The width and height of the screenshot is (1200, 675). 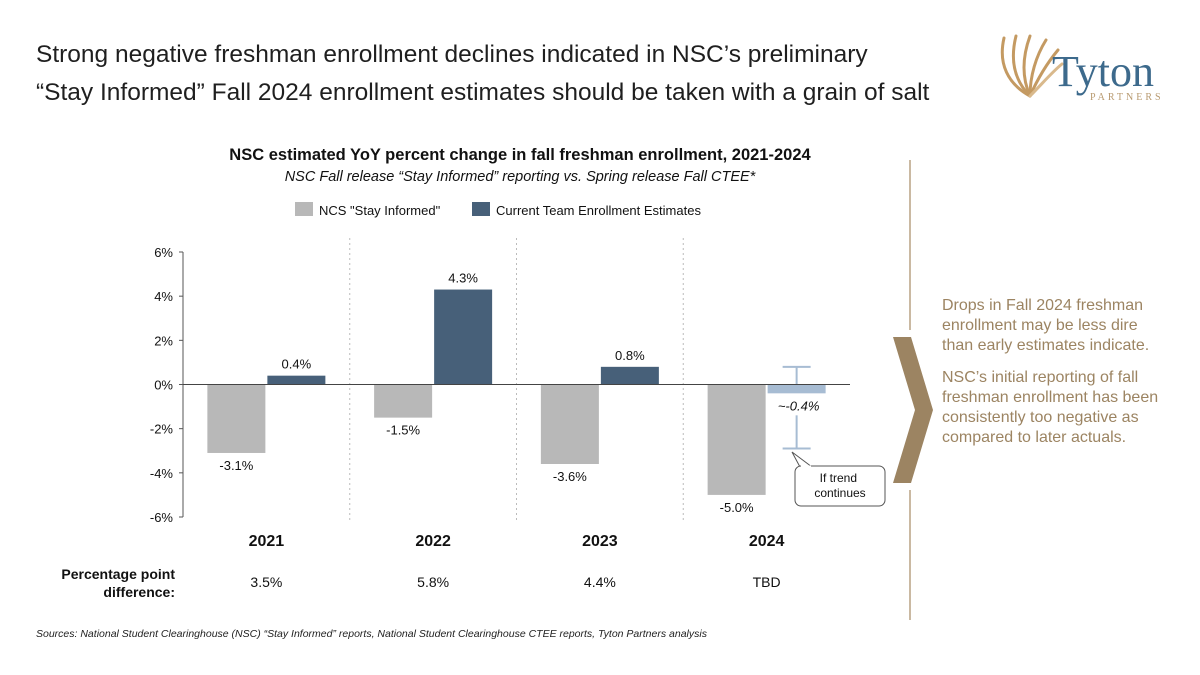 What do you see at coordinates (481, 209) in the screenshot?
I see `legend-swatch-ctee` at bounding box center [481, 209].